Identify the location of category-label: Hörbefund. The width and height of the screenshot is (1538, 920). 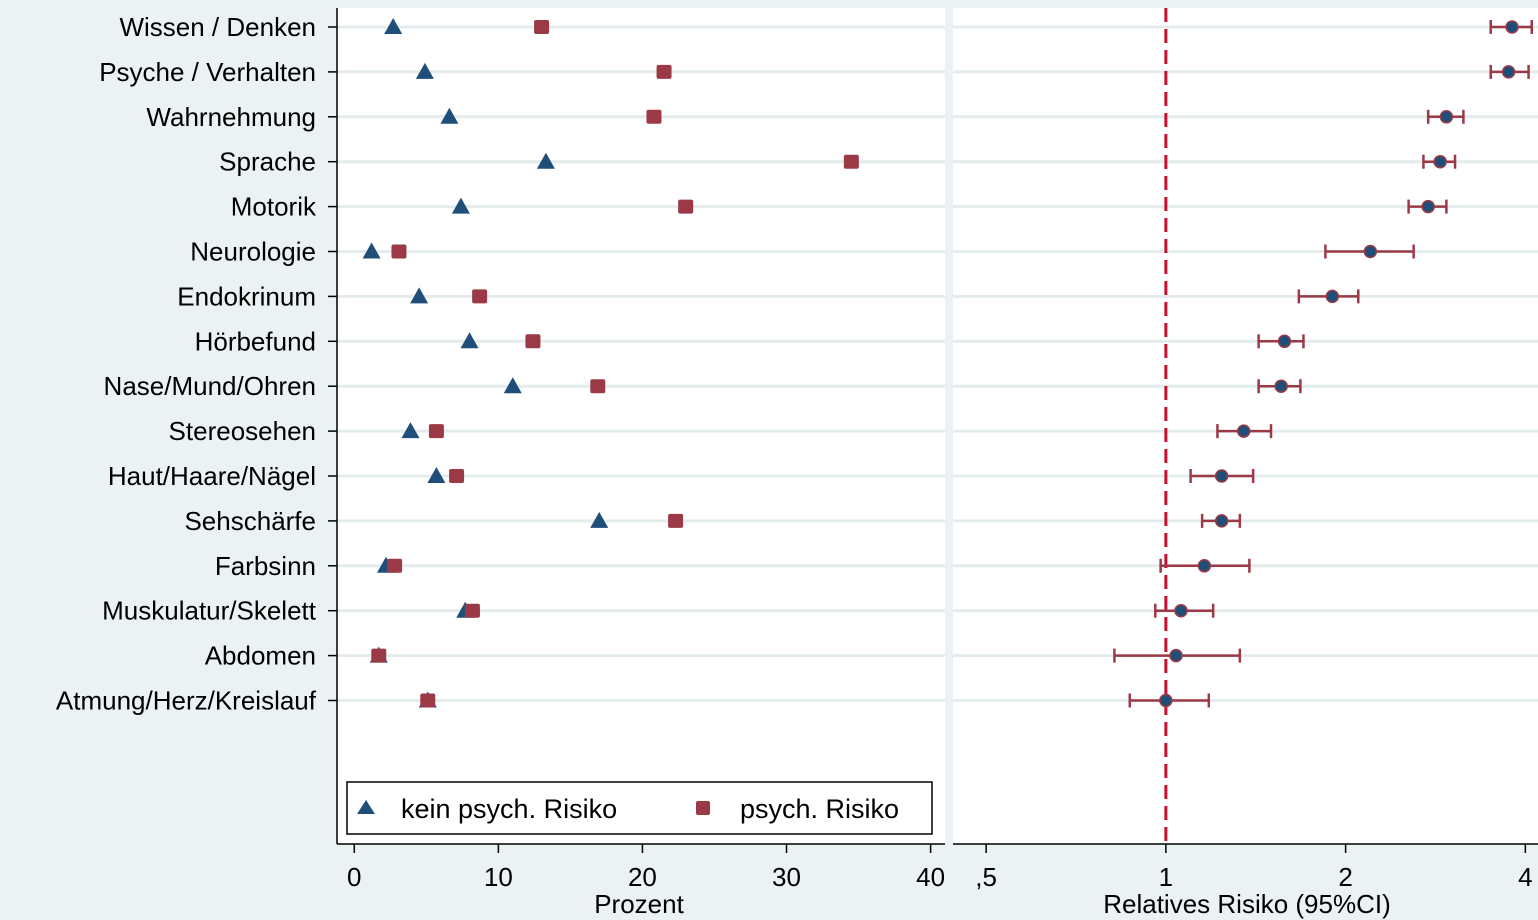
(255, 341).